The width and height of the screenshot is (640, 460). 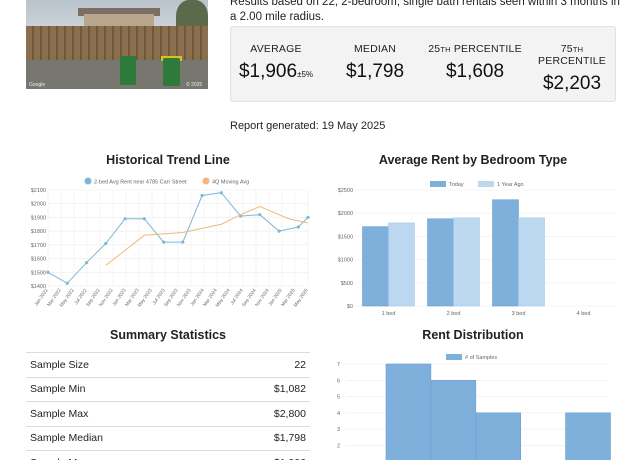 I want to click on summary-stats-title: Summary Statistics, so click(x=168, y=335).